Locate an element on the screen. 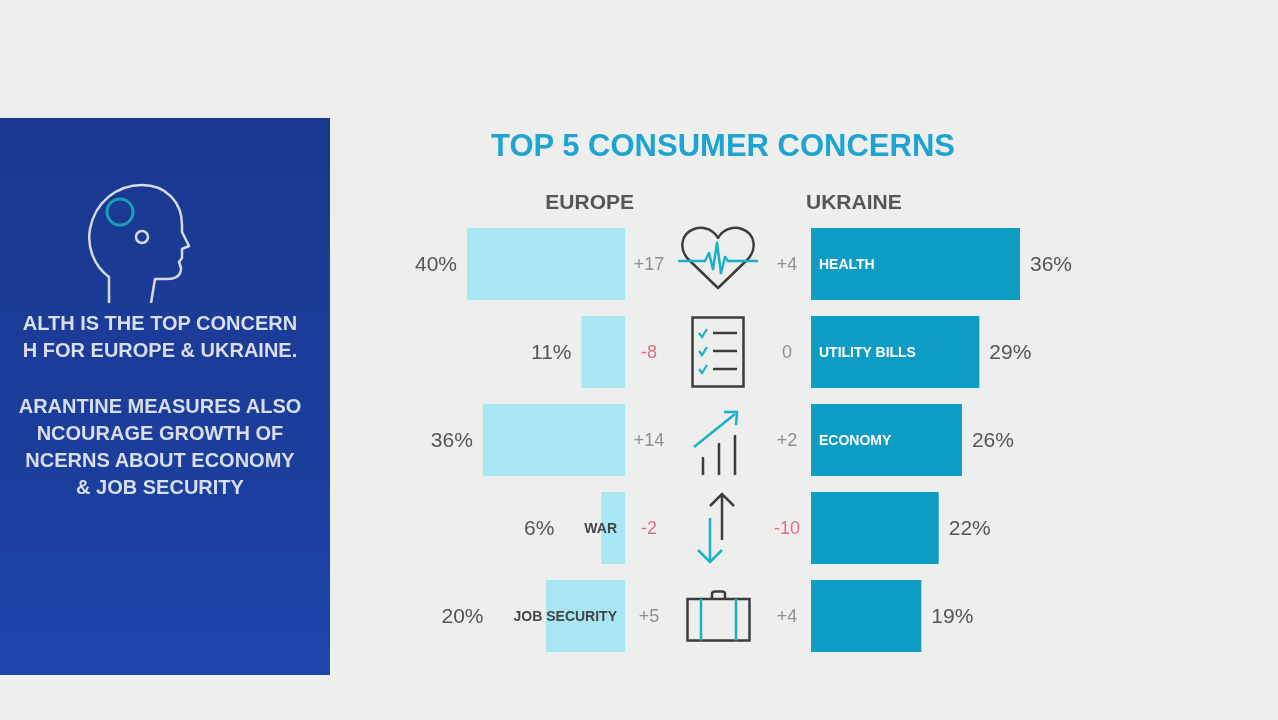 The width and height of the screenshot is (1278, 720). category-label: WAR is located at coordinates (600, 527).